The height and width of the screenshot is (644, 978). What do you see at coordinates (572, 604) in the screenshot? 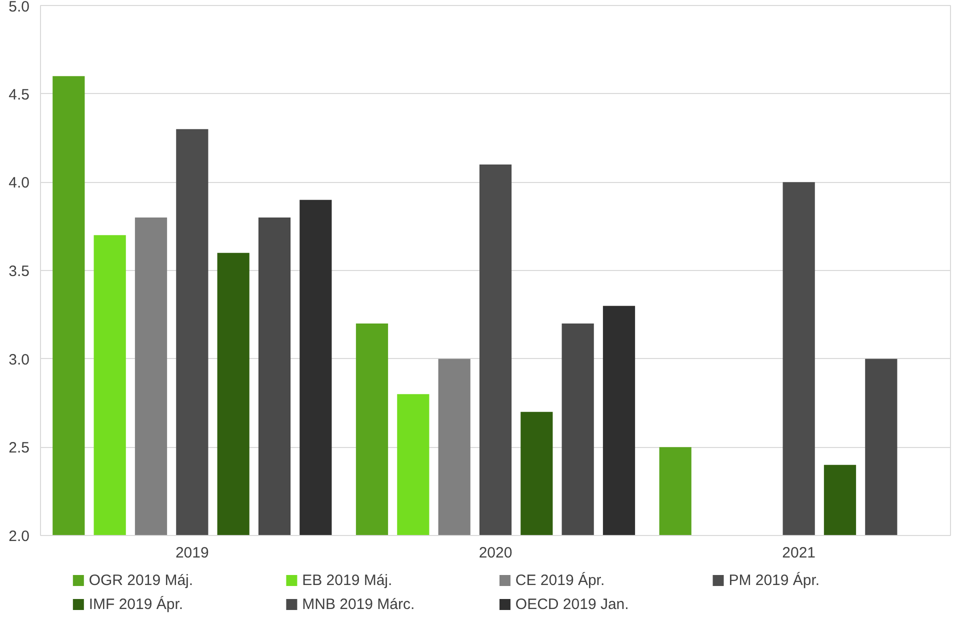
I see `legend-label: OECD 2019 Jan.` at bounding box center [572, 604].